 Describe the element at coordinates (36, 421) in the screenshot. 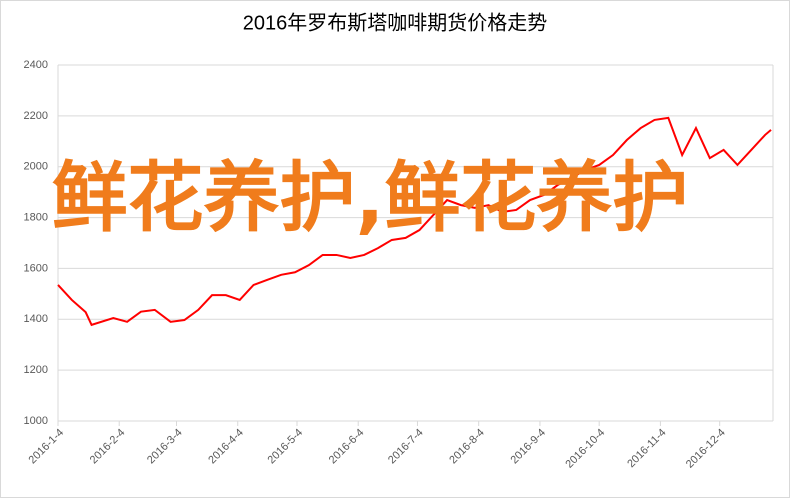

I see `y-tick-label: 1000` at that location.